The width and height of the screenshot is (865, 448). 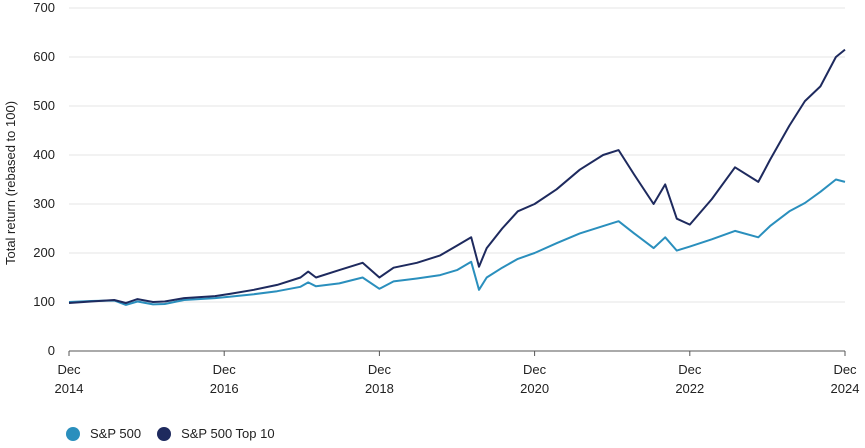 What do you see at coordinates (534, 388) in the screenshot?
I see `x-tick-label-year: 2020` at bounding box center [534, 388].